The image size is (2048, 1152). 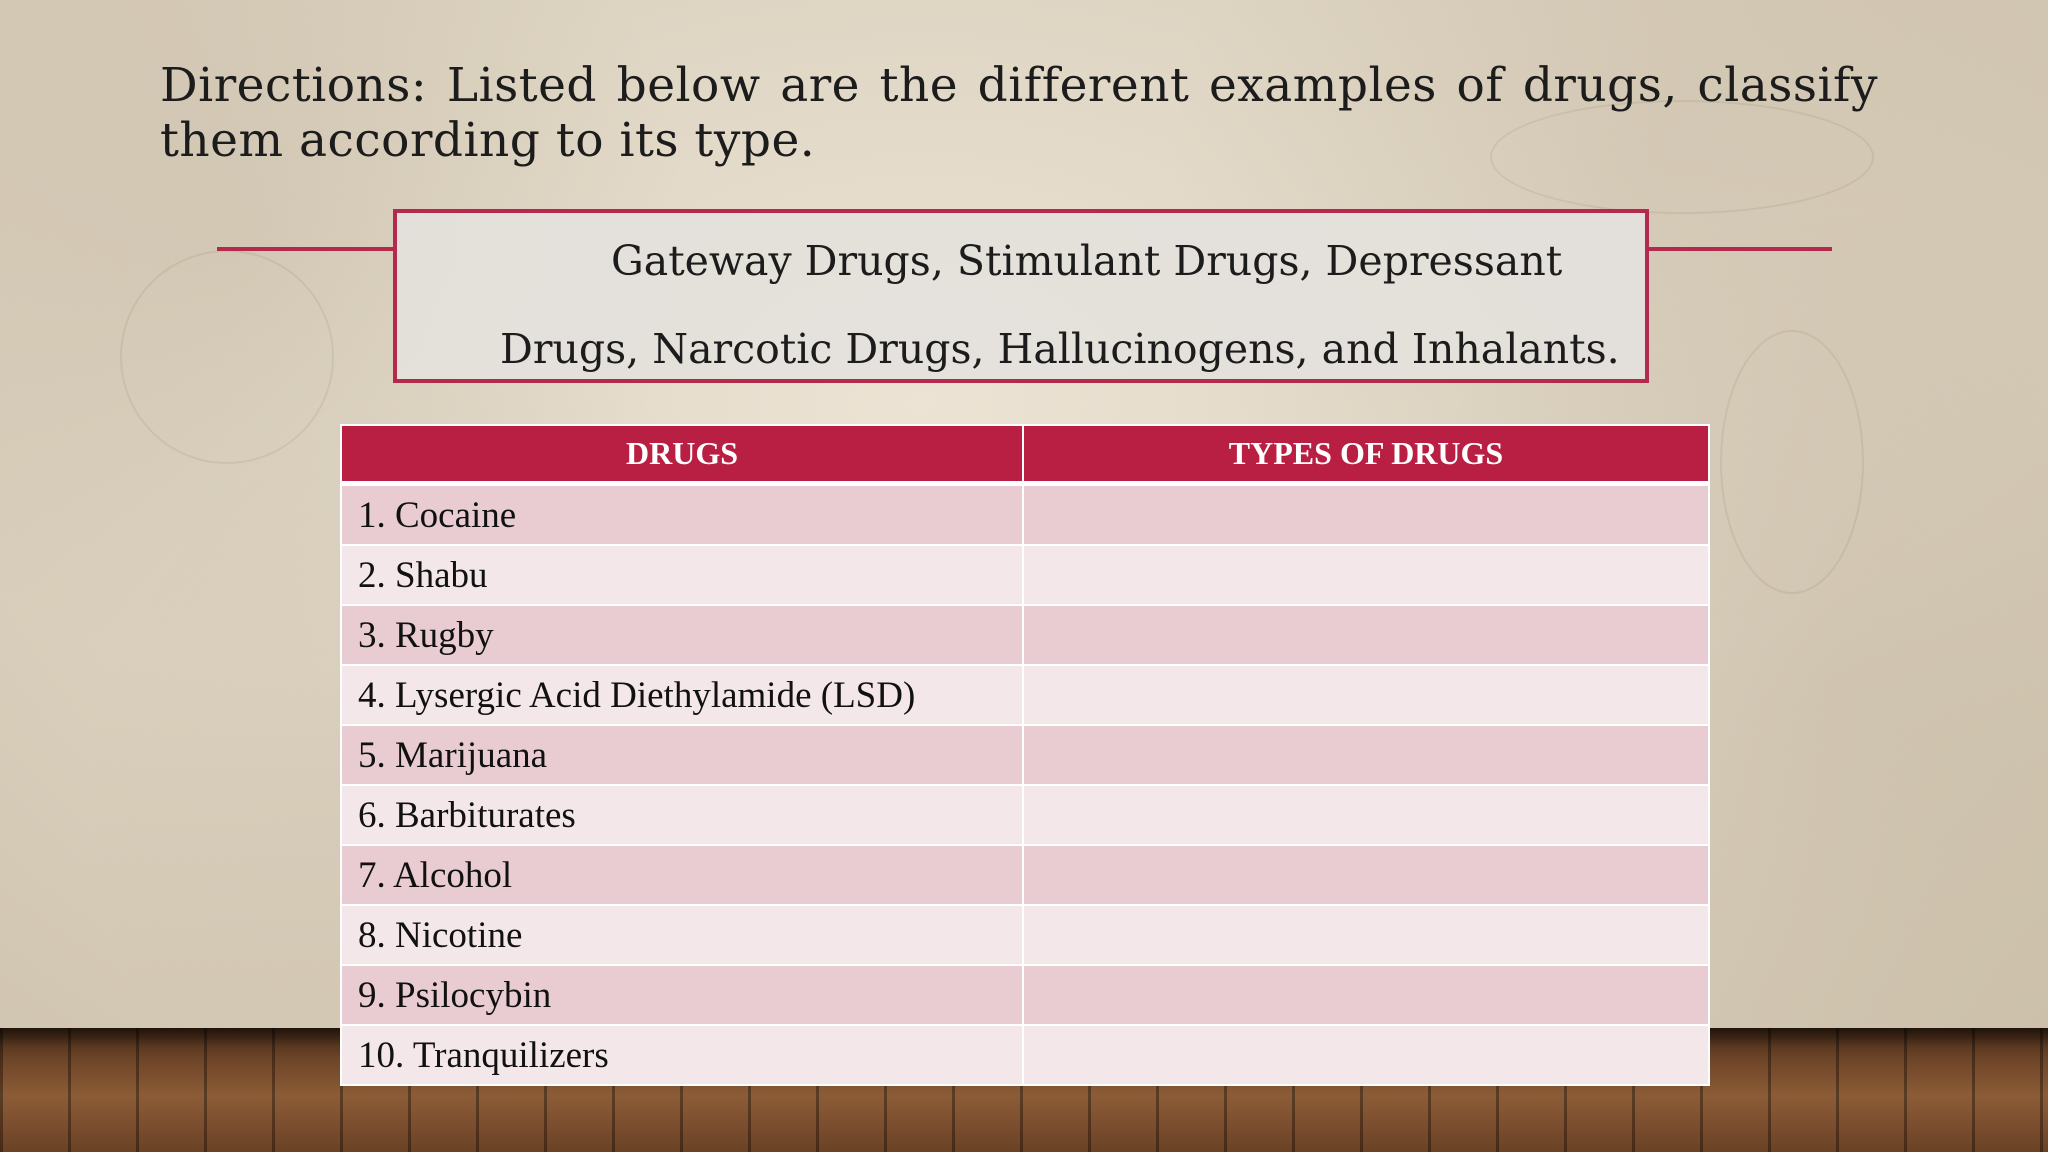 I want to click on table-row: 3. Rugby, so click(x=1025, y=635).